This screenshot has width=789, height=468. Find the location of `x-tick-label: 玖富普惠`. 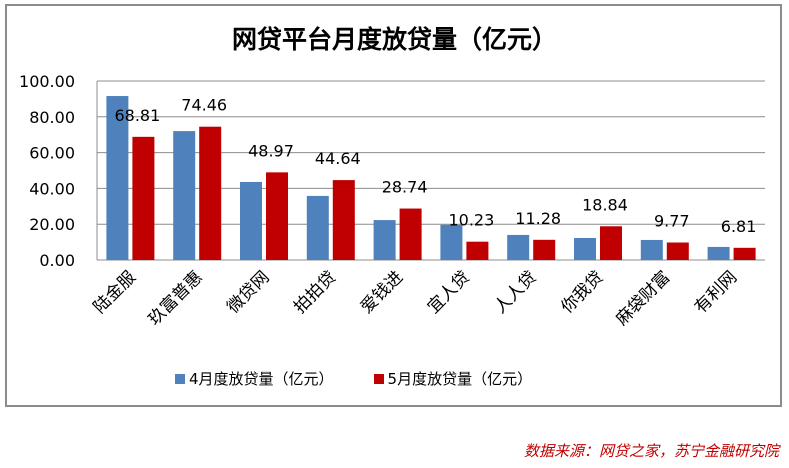

x-tick-label: 玖富普惠 is located at coordinates (176, 298).